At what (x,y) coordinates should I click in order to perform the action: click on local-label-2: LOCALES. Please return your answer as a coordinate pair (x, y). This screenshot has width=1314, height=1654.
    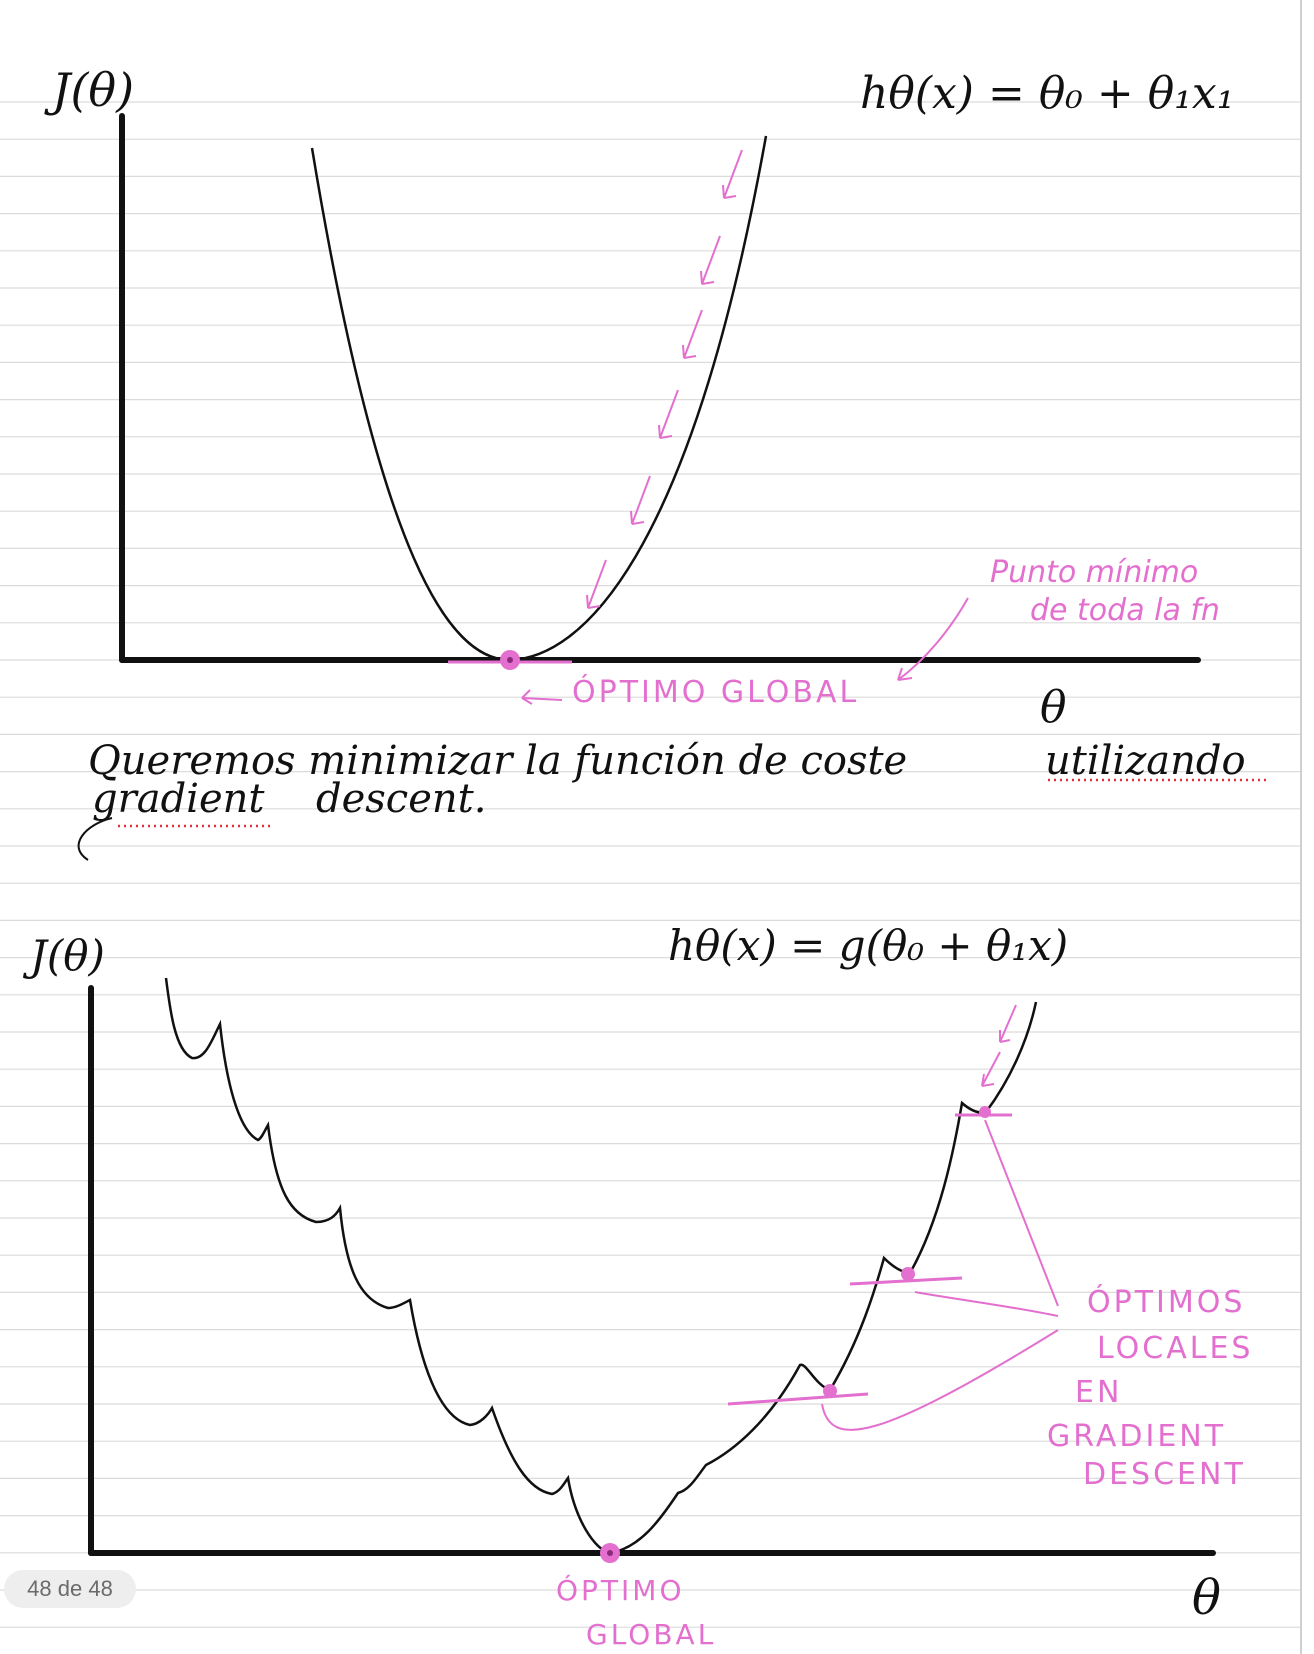
    Looking at the image, I should click on (1175, 1348).